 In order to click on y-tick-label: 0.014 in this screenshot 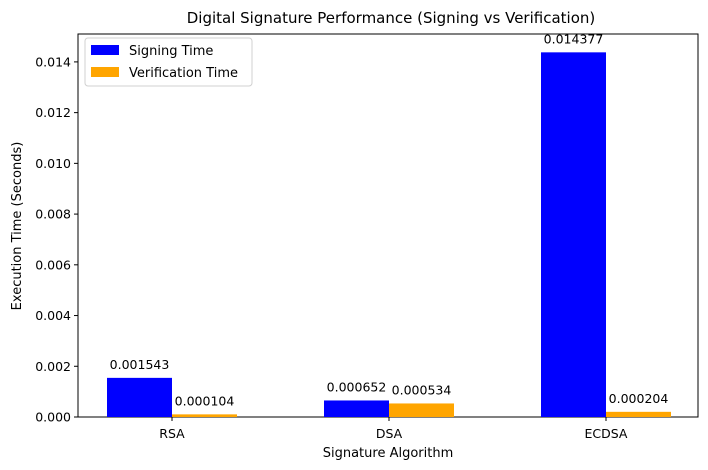, I will do `click(53, 61)`.